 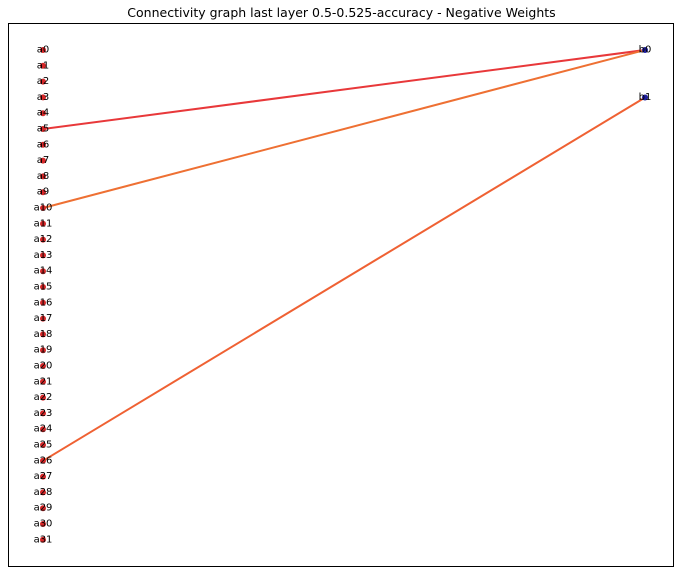 I want to click on node-a30, so click(x=43, y=524).